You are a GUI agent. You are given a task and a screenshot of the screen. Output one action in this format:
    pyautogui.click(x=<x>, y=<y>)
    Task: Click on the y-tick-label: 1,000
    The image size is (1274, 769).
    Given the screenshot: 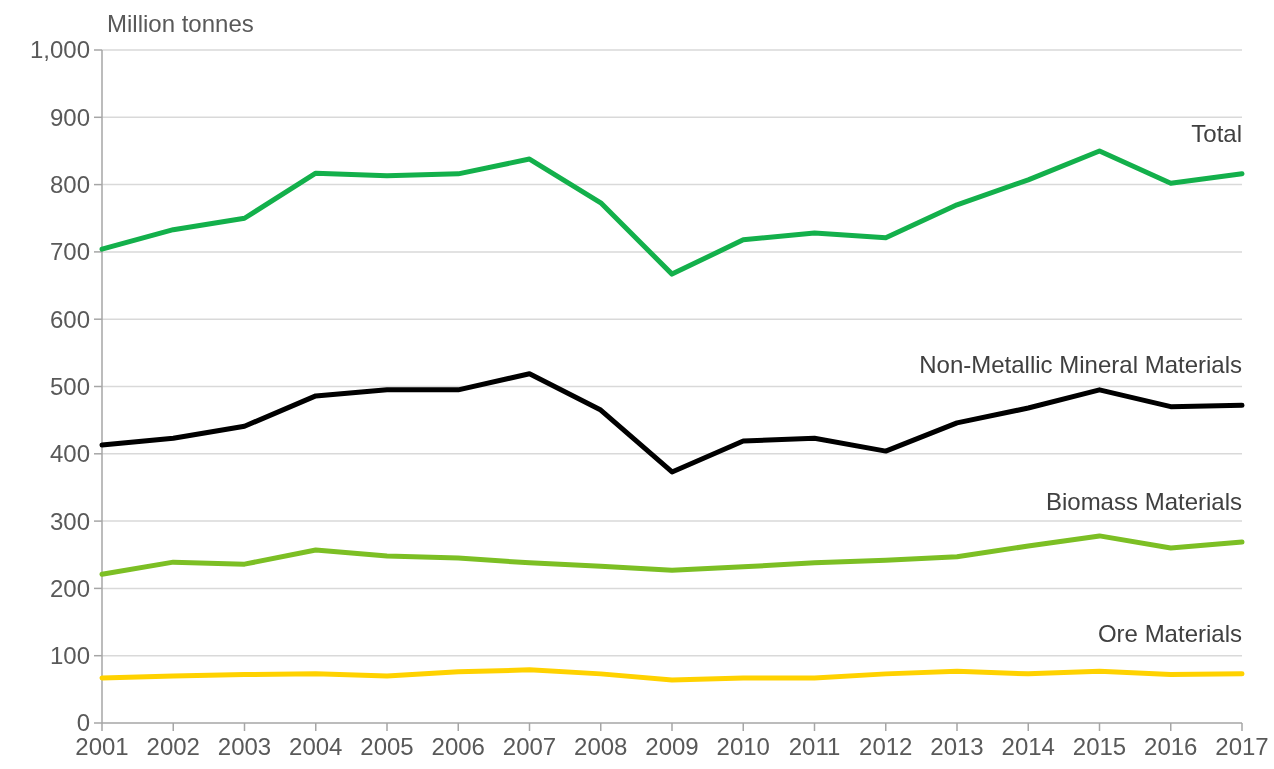 What is the action you would take?
    pyautogui.click(x=59, y=50)
    